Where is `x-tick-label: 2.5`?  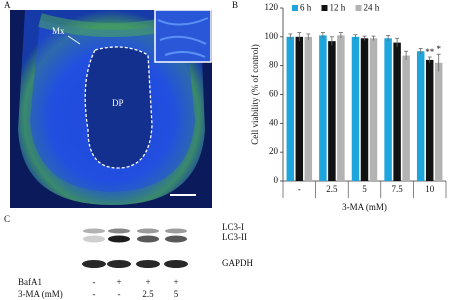 x-tick-label: 2.5 is located at coordinates (332, 189).